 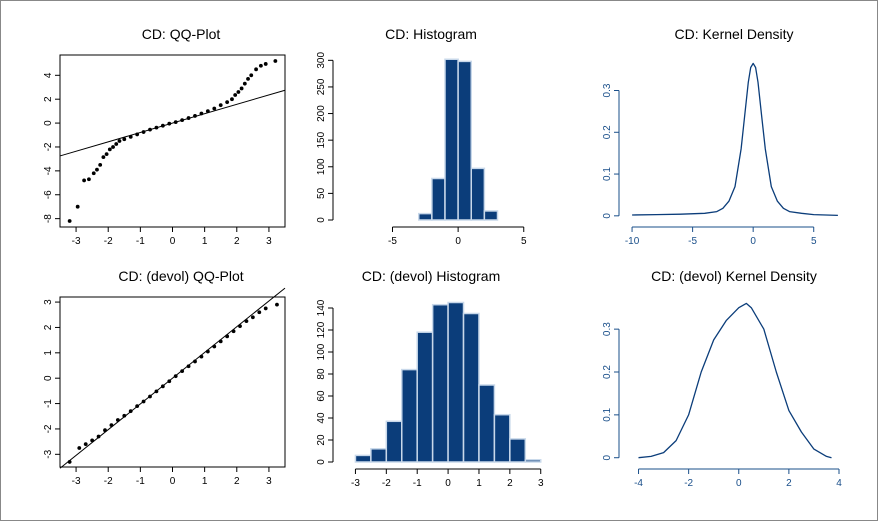 I want to click on y-tick-label: 0.2, so click(x=607, y=372).